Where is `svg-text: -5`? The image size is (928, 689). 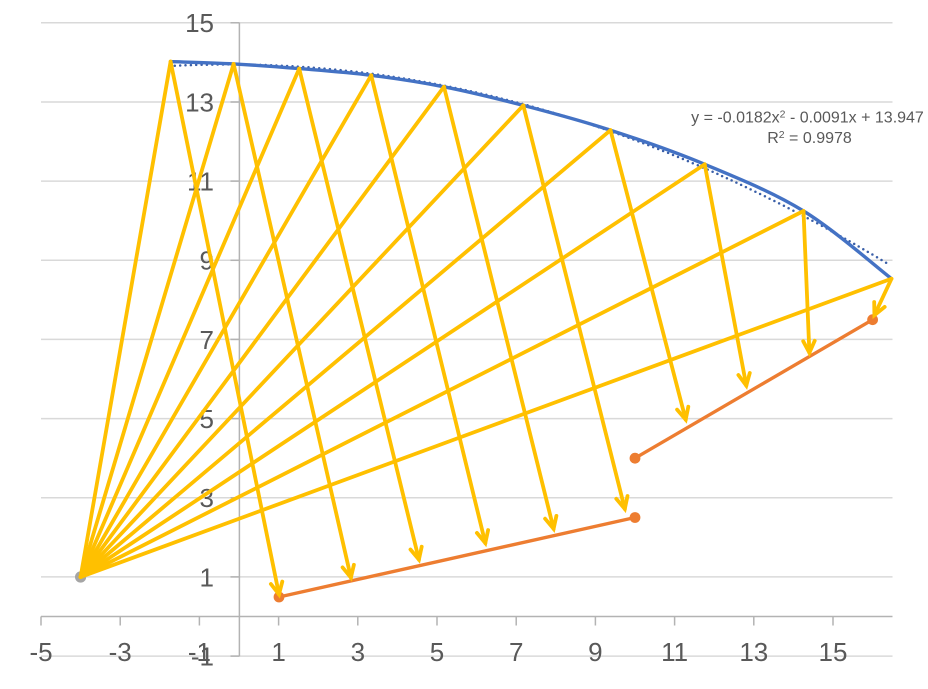 svg-text: -5 is located at coordinates (40, 652).